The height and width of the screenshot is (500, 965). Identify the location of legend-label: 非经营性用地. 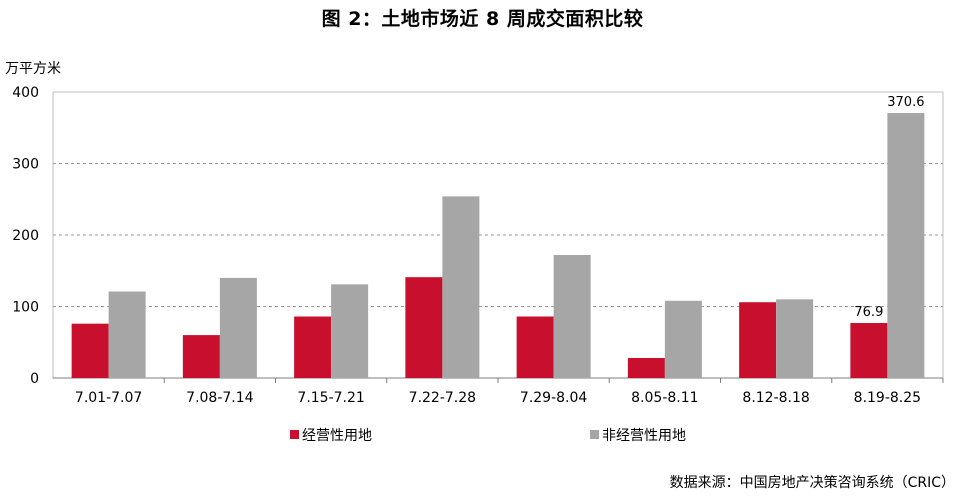
(644, 436).